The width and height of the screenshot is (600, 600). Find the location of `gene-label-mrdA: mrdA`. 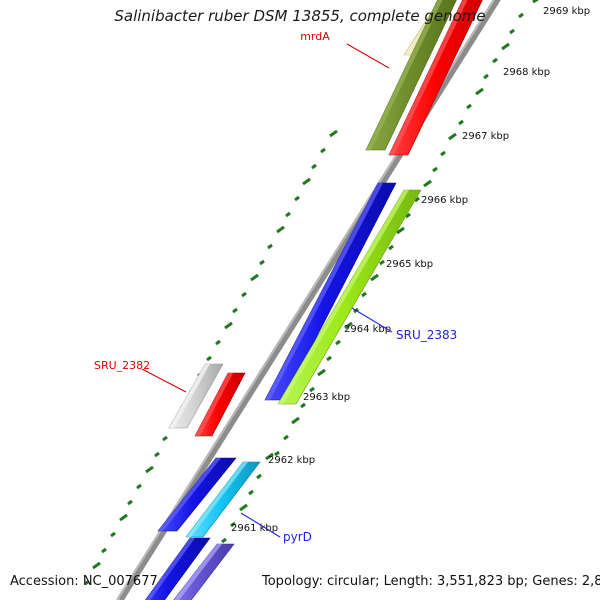

gene-label-mrdA: mrdA is located at coordinates (315, 36).